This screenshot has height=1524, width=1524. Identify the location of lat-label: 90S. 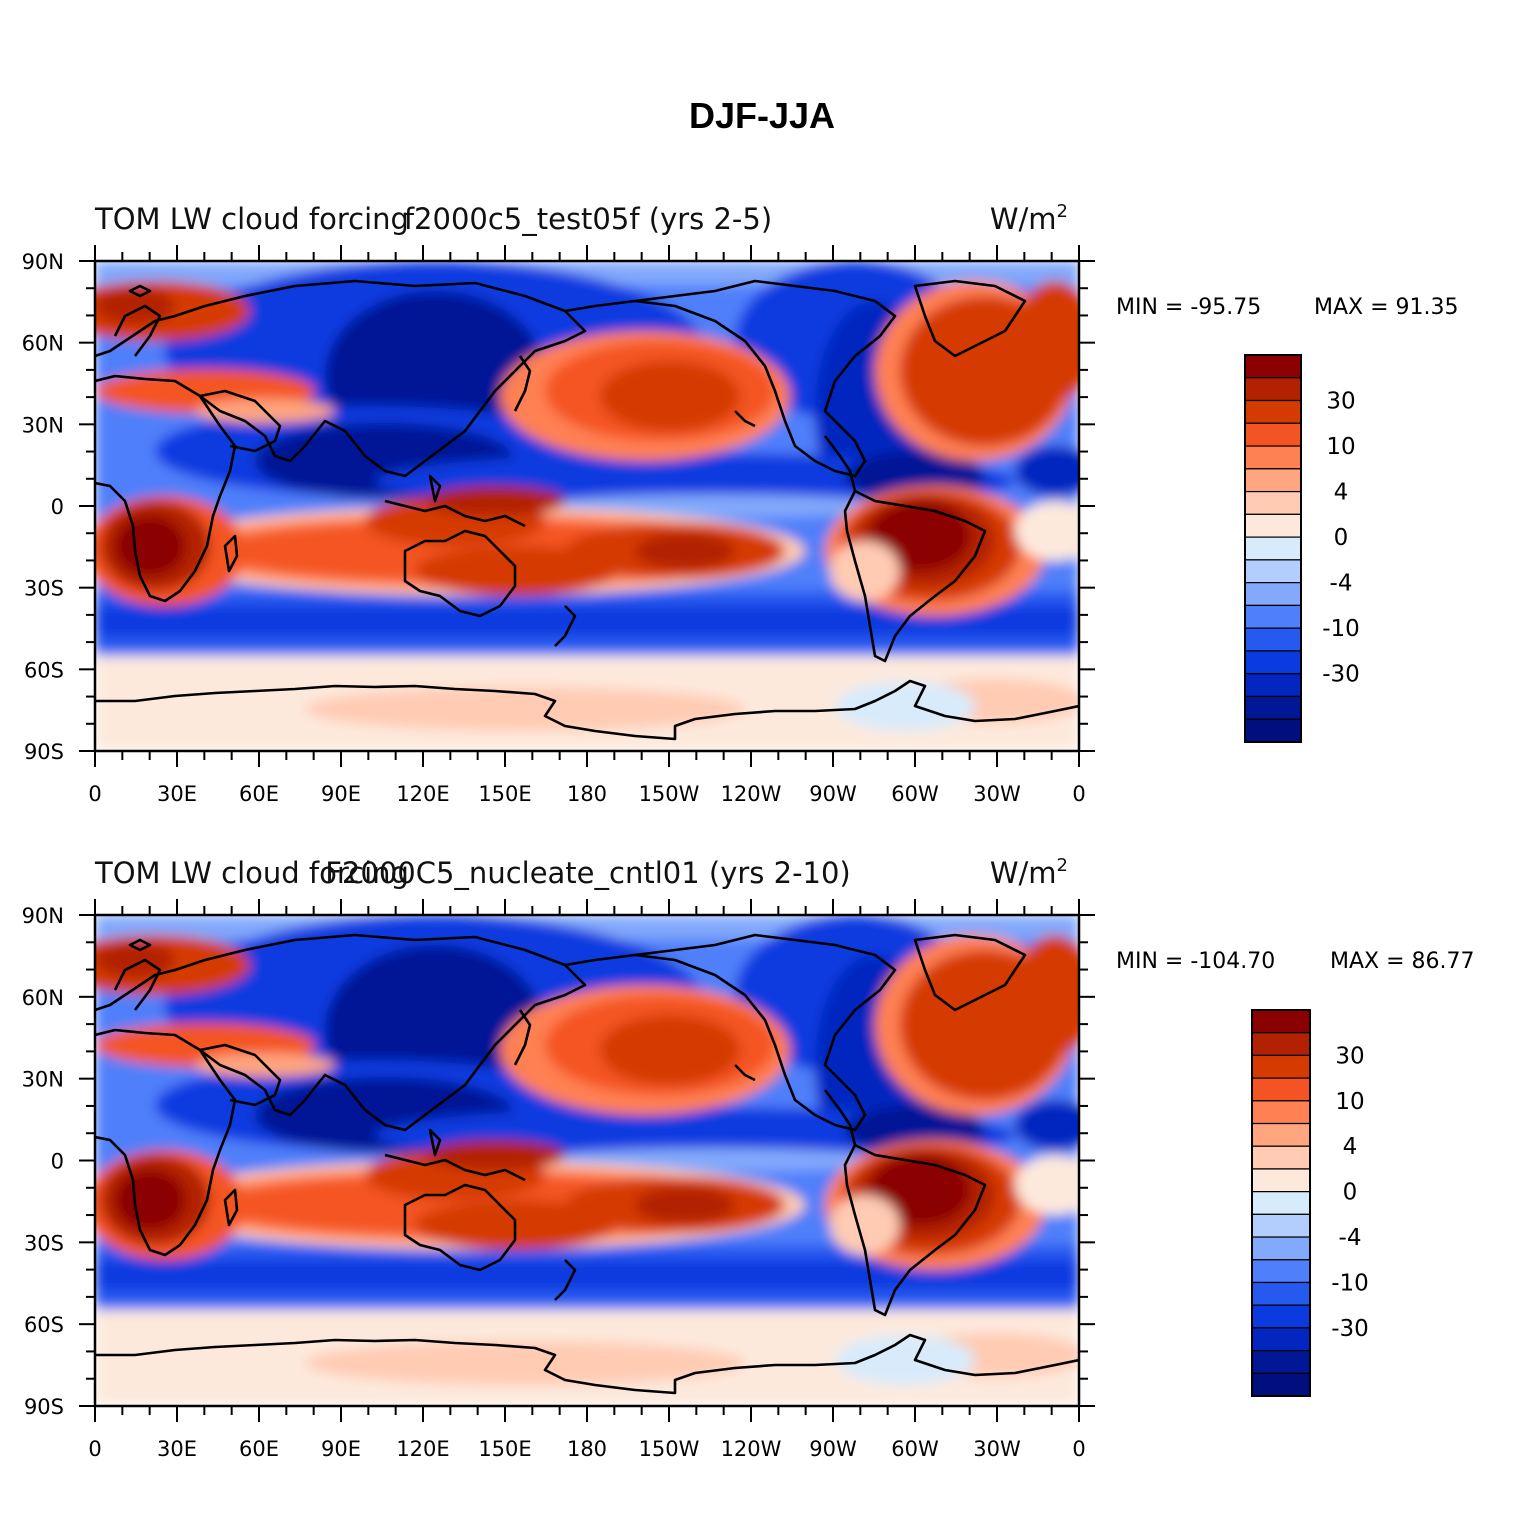
(44, 1407).